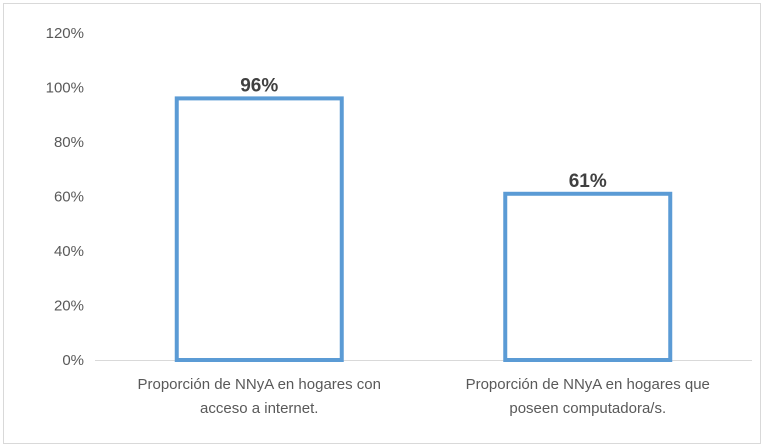 Image resolution: width=766 pixels, height=448 pixels. What do you see at coordinates (69, 306) in the screenshot?
I see `y-tick-label: 20%` at bounding box center [69, 306].